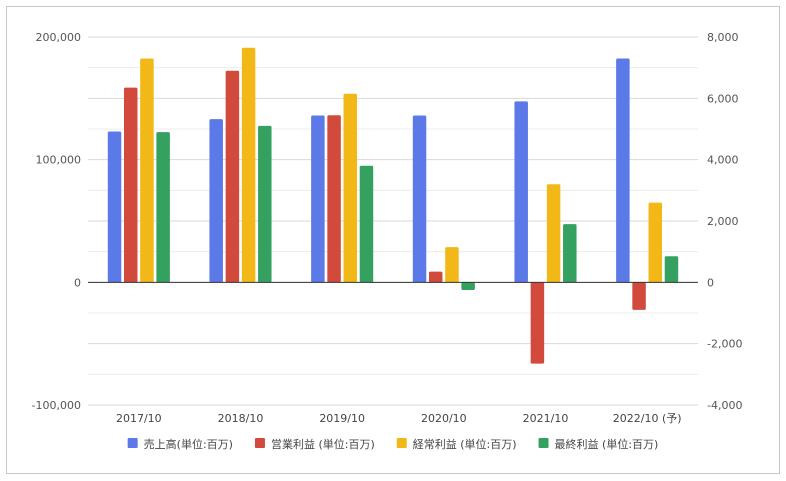  Describe the element at coordinates (323, 444) in the screenshot. I see `legend-label: 営業利益 (単位:百万)` at that location.